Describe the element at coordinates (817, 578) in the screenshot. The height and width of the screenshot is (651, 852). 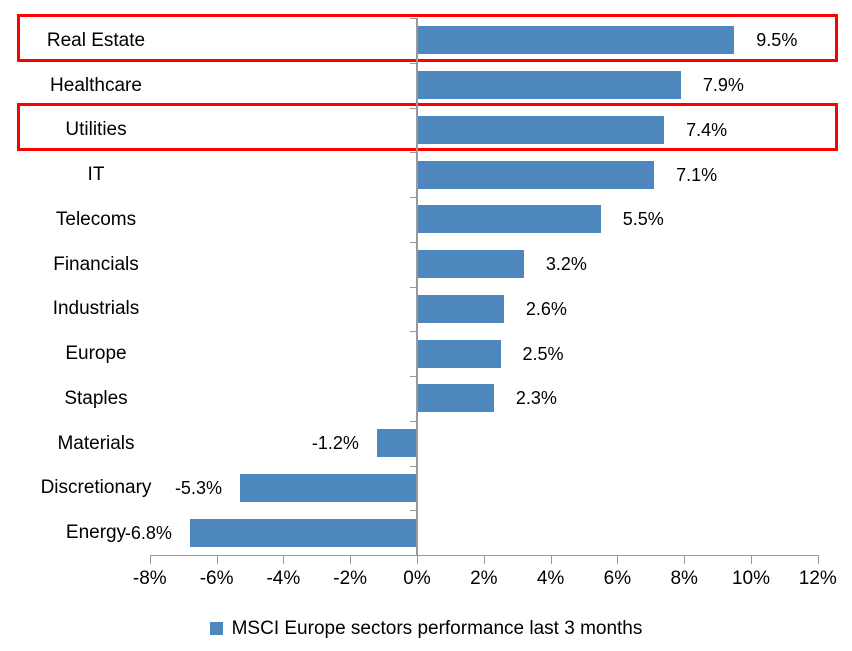
I see `x-axis-tick-label: 12%` at that location.